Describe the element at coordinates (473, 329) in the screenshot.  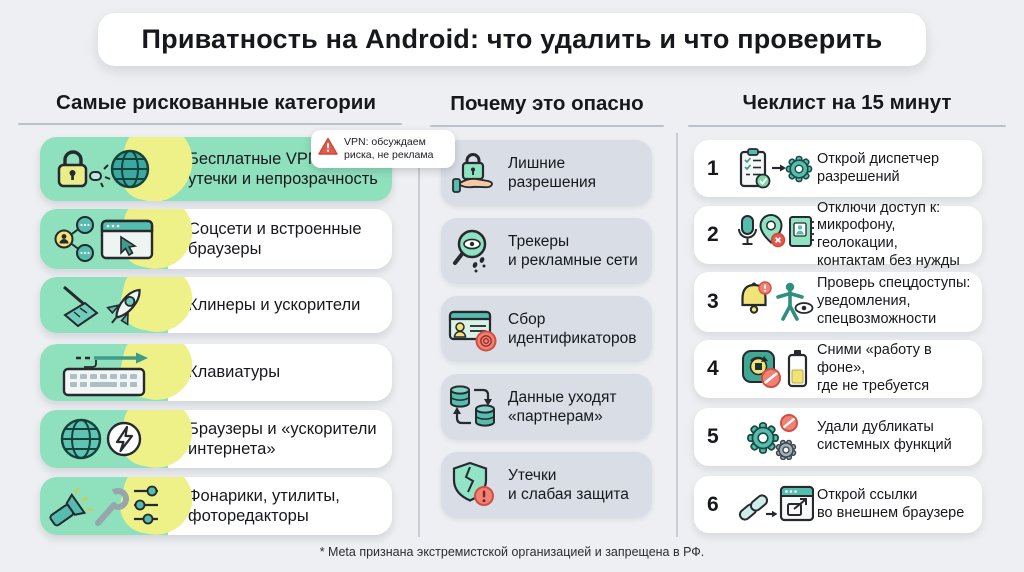
I see `id-card-fingerprint-icon` at that location.